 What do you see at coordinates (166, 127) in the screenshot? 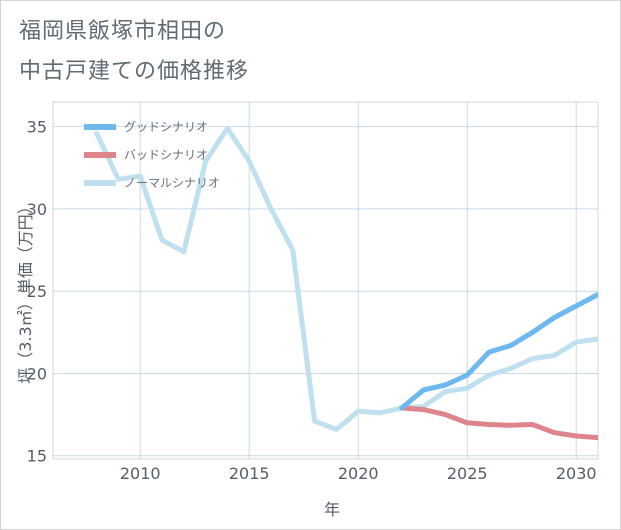
I see `legend-label-good: グッドシナリオ` at bounding box center [166, 127].